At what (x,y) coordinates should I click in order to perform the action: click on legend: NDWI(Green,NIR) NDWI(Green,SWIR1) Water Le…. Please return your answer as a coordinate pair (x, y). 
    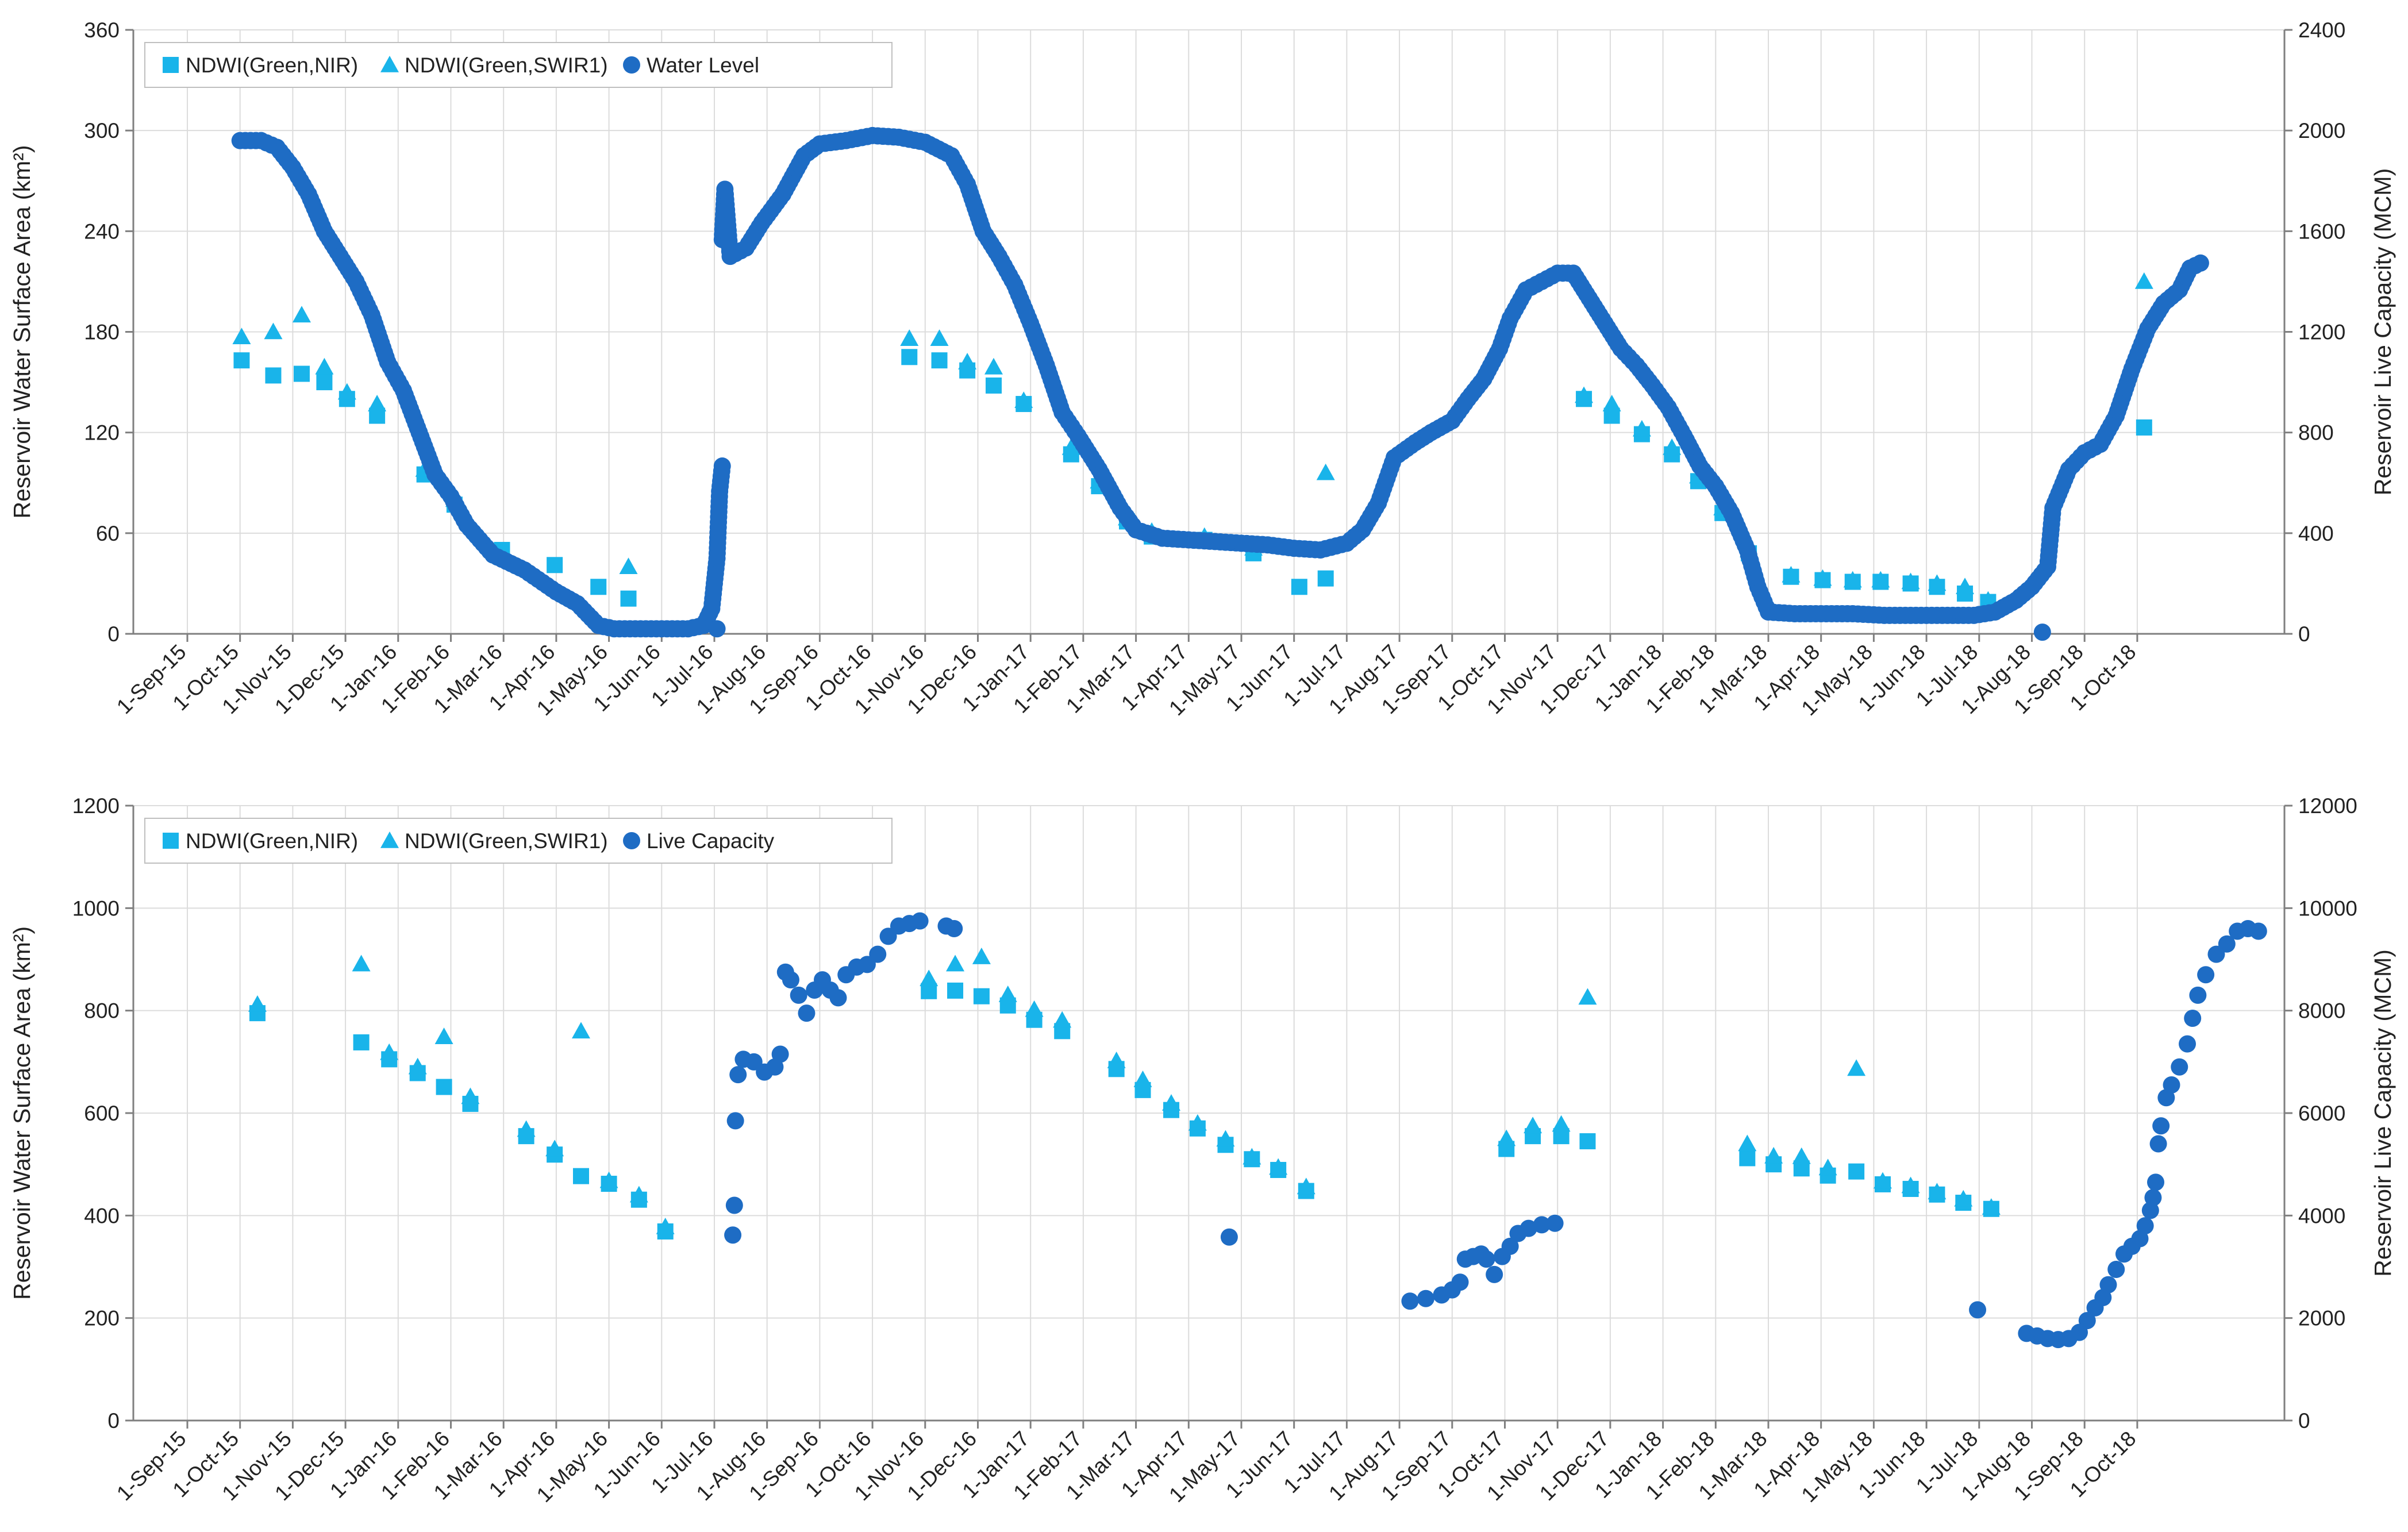
    Looking at the image, I should click on (518, 65).